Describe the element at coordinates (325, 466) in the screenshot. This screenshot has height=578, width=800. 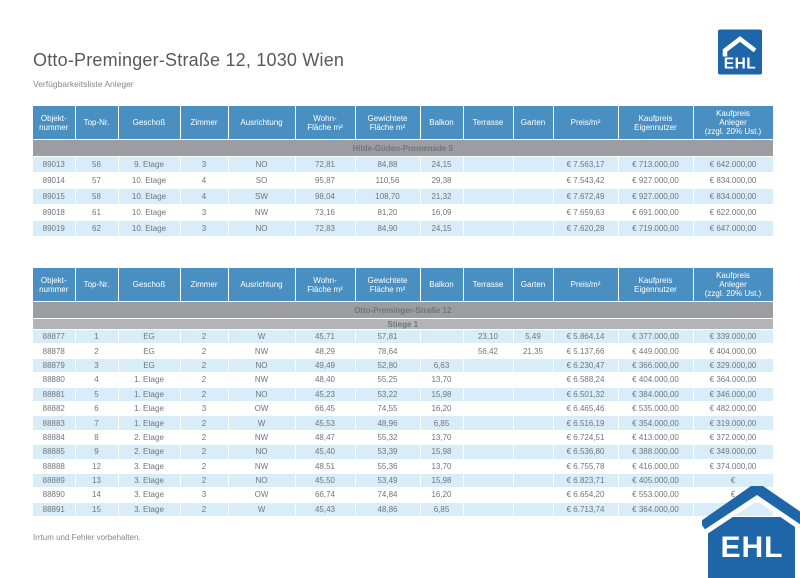
I see `table-cell: 48,51` at that location.